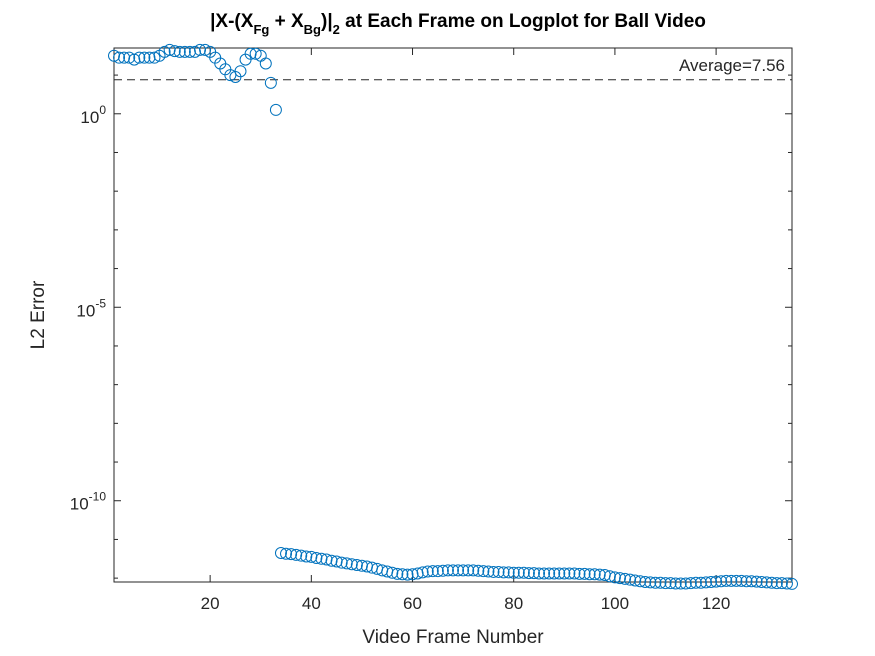 The image size is (875, 656). What do you see at coordinates (327, 21) in the screenshot?
I see `title-part-close: )|` at bounding box center [327, 21].